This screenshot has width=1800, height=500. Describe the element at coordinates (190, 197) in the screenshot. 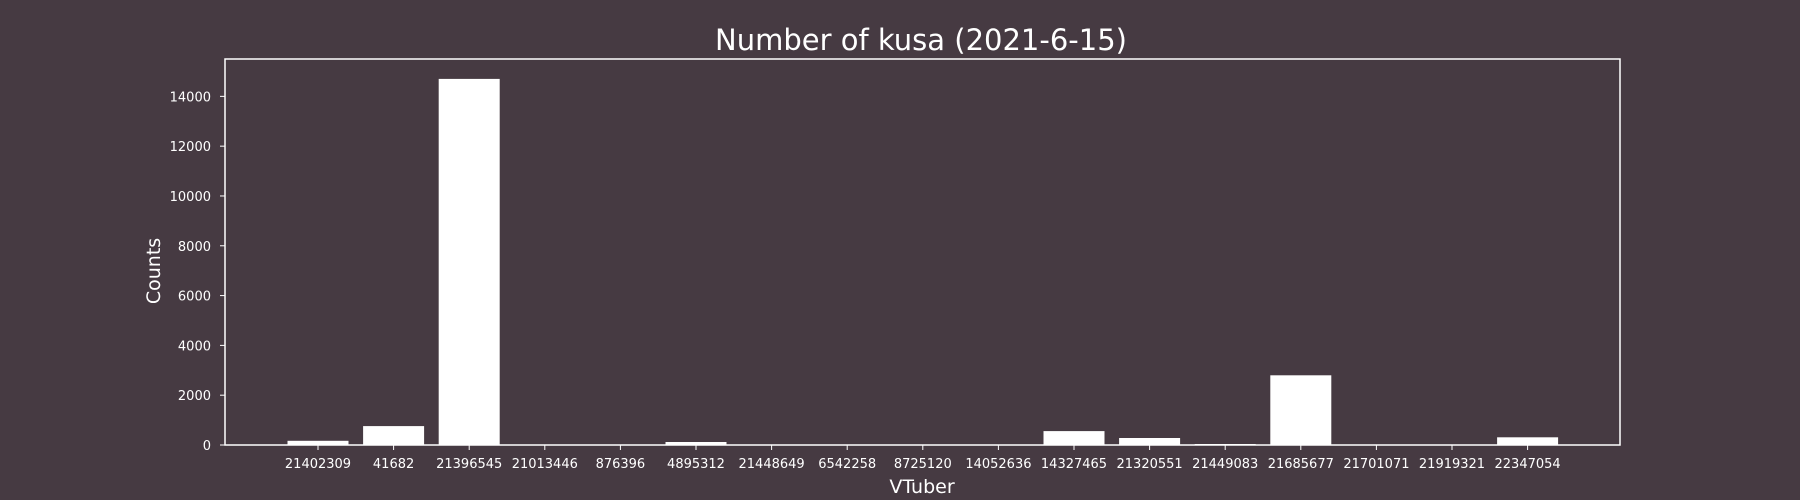

I see `y-tick-label: 10000` at that location.